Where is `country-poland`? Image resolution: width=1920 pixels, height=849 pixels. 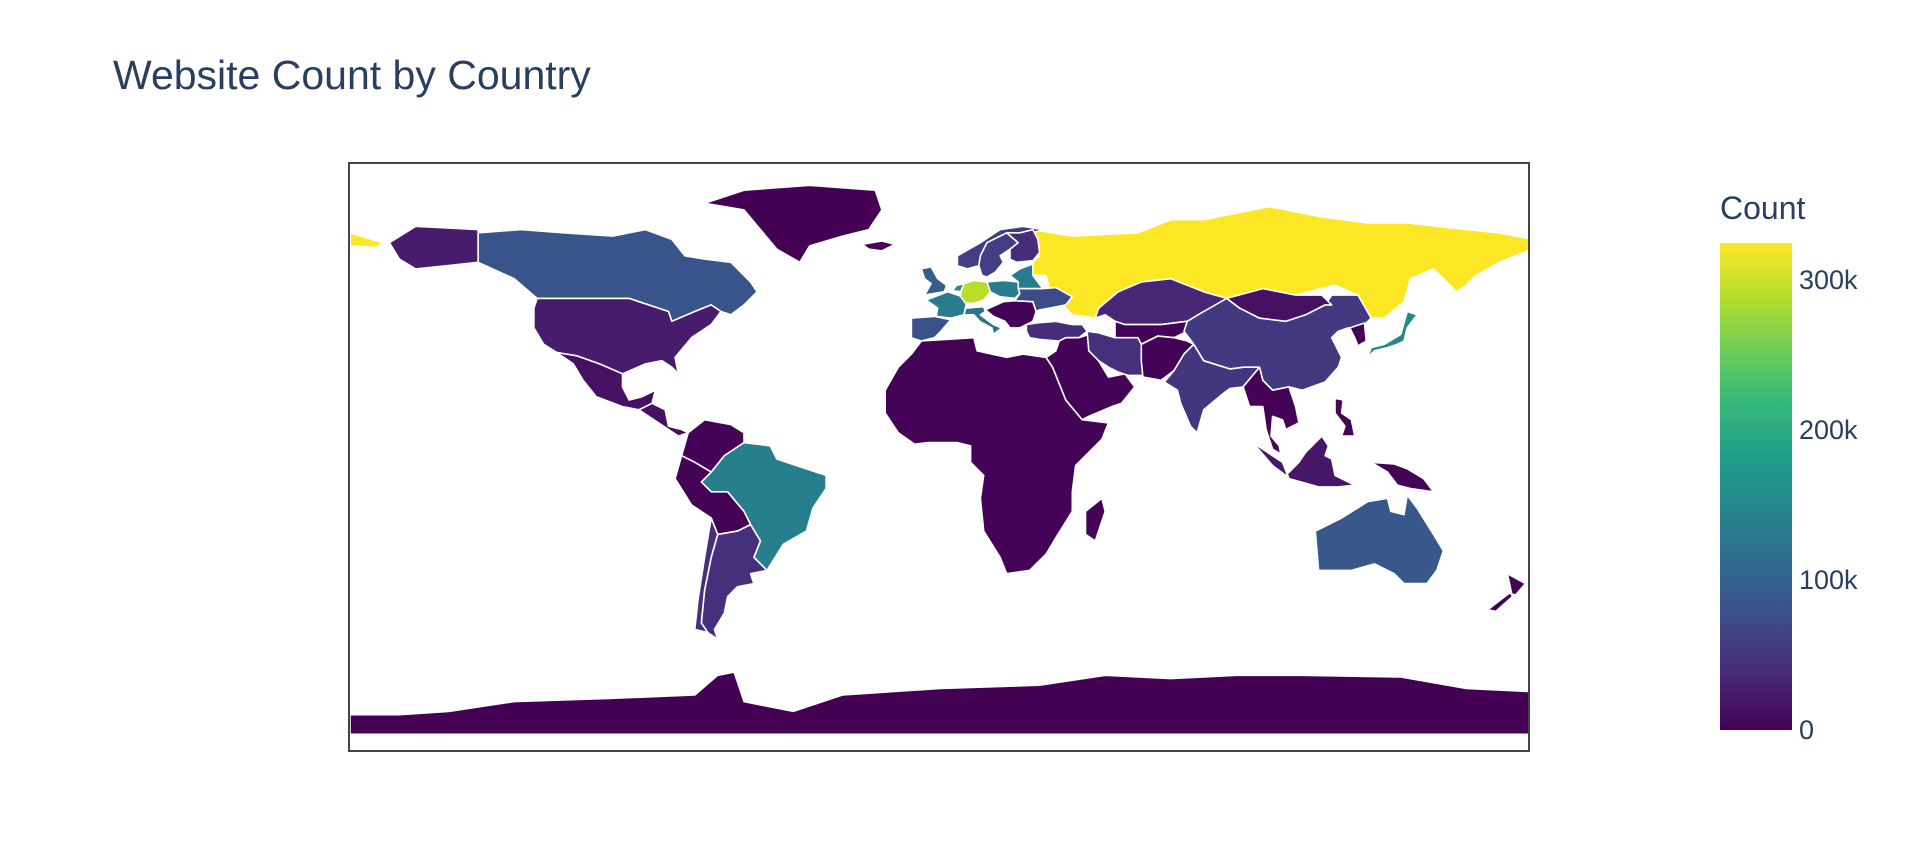
country-poland is located at coordinates (1003, 289).